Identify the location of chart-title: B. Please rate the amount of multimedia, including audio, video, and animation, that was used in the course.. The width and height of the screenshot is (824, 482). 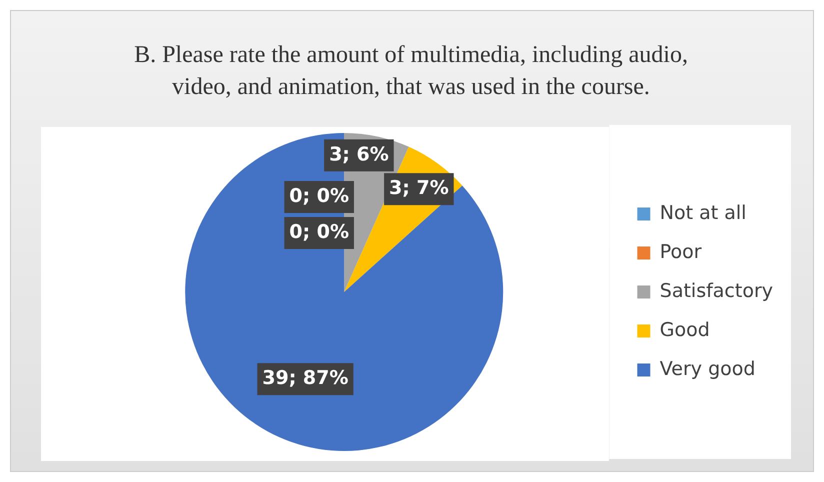
(411, 71).